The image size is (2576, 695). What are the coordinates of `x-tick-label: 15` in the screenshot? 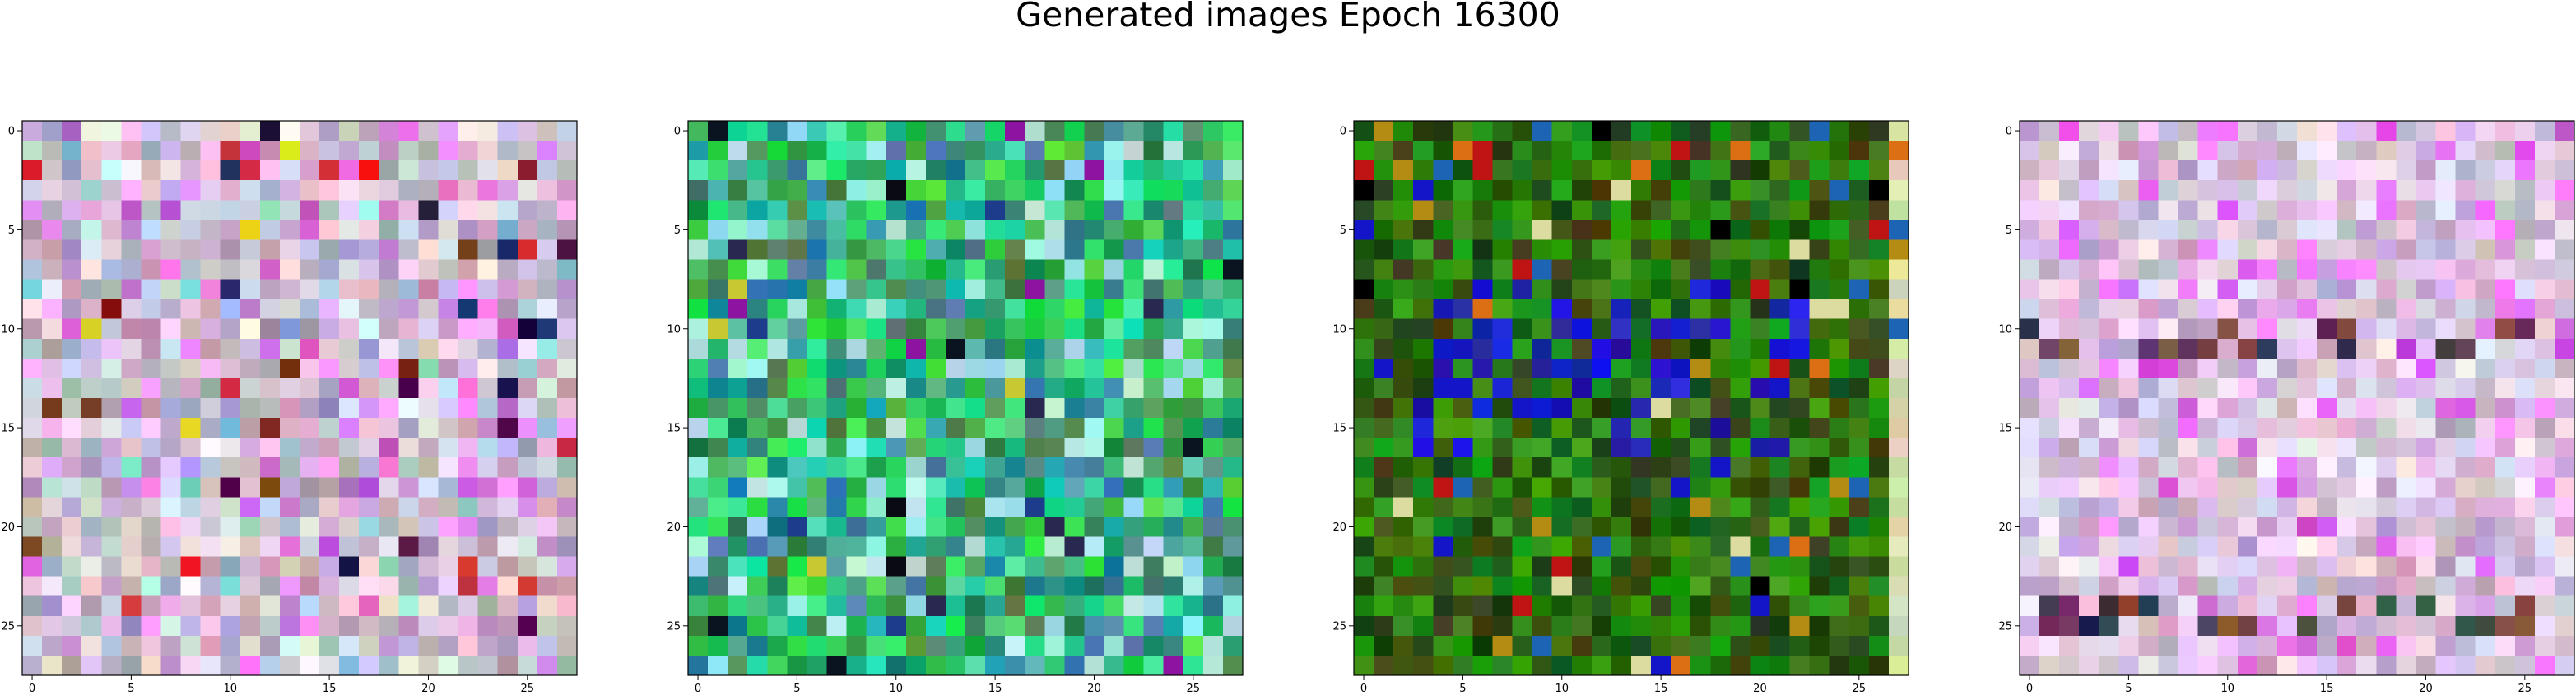 It's located at (2327, 689).